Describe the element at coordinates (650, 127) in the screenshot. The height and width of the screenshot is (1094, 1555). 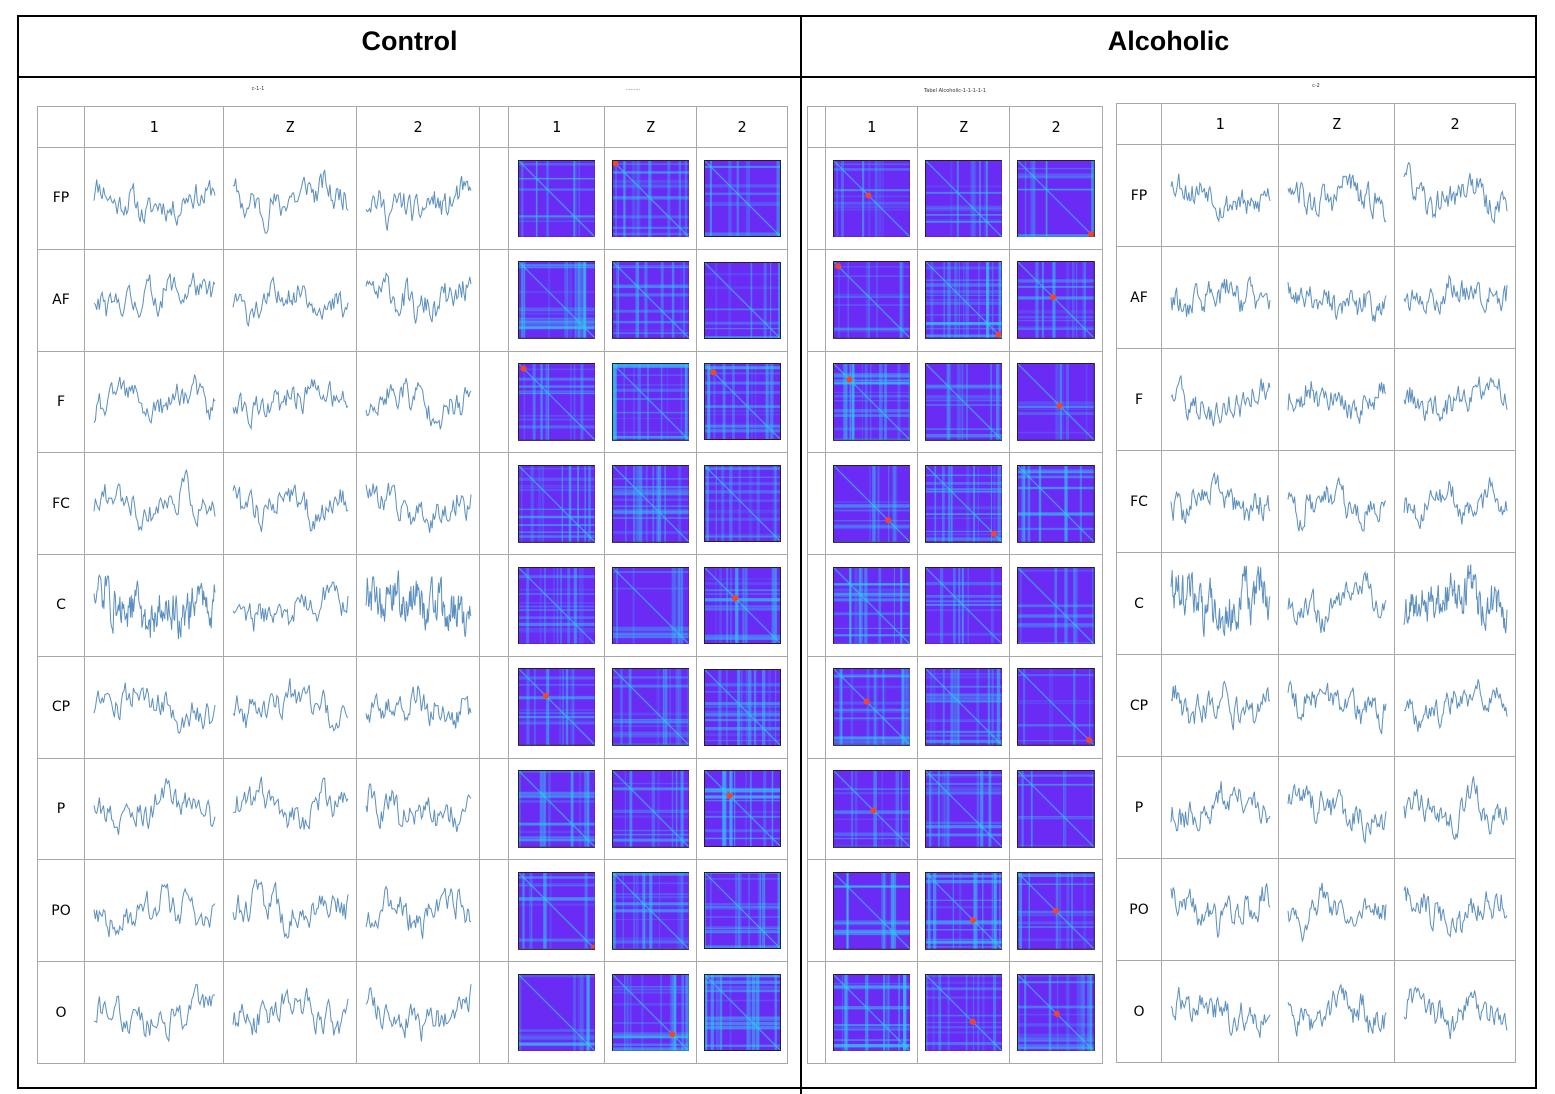
I see `control_rp-column-header: Z` at that location.